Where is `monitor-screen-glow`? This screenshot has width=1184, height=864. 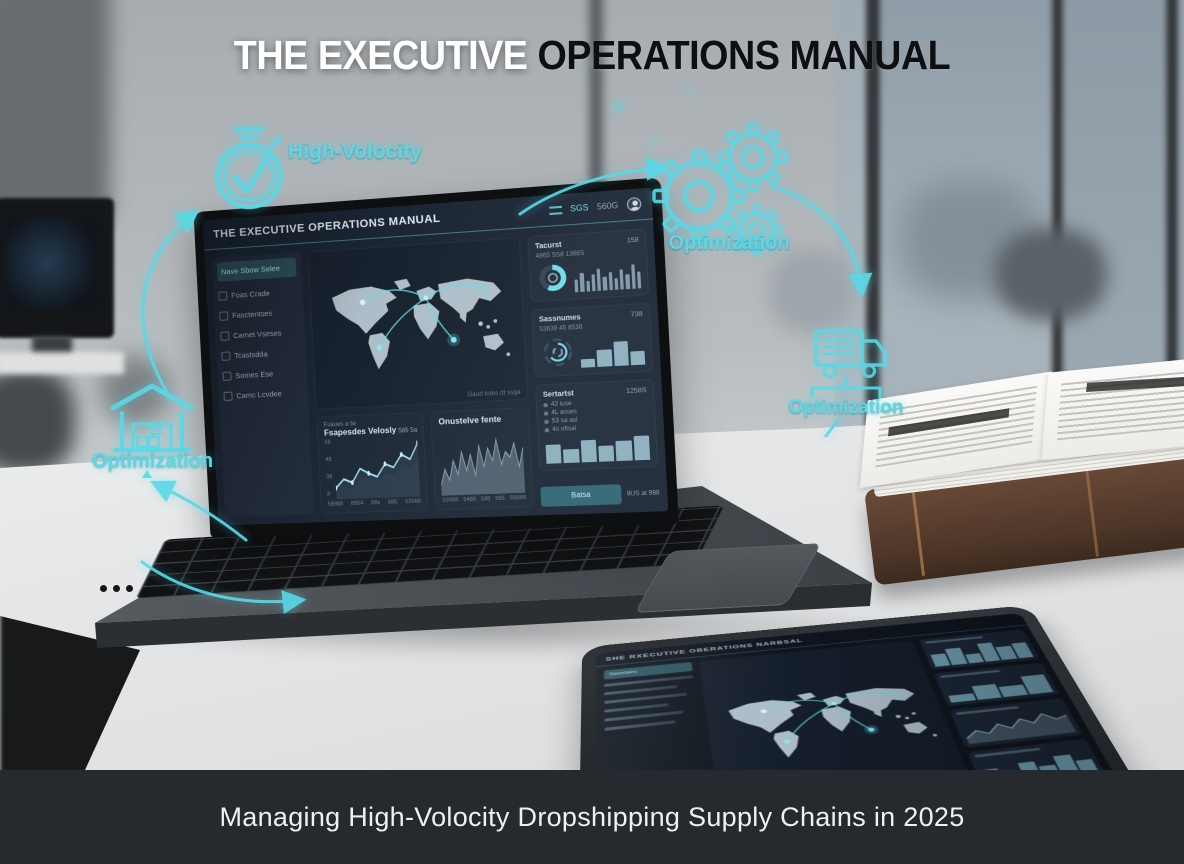 monitor-screen-glow is located at coordinates (52, 262).